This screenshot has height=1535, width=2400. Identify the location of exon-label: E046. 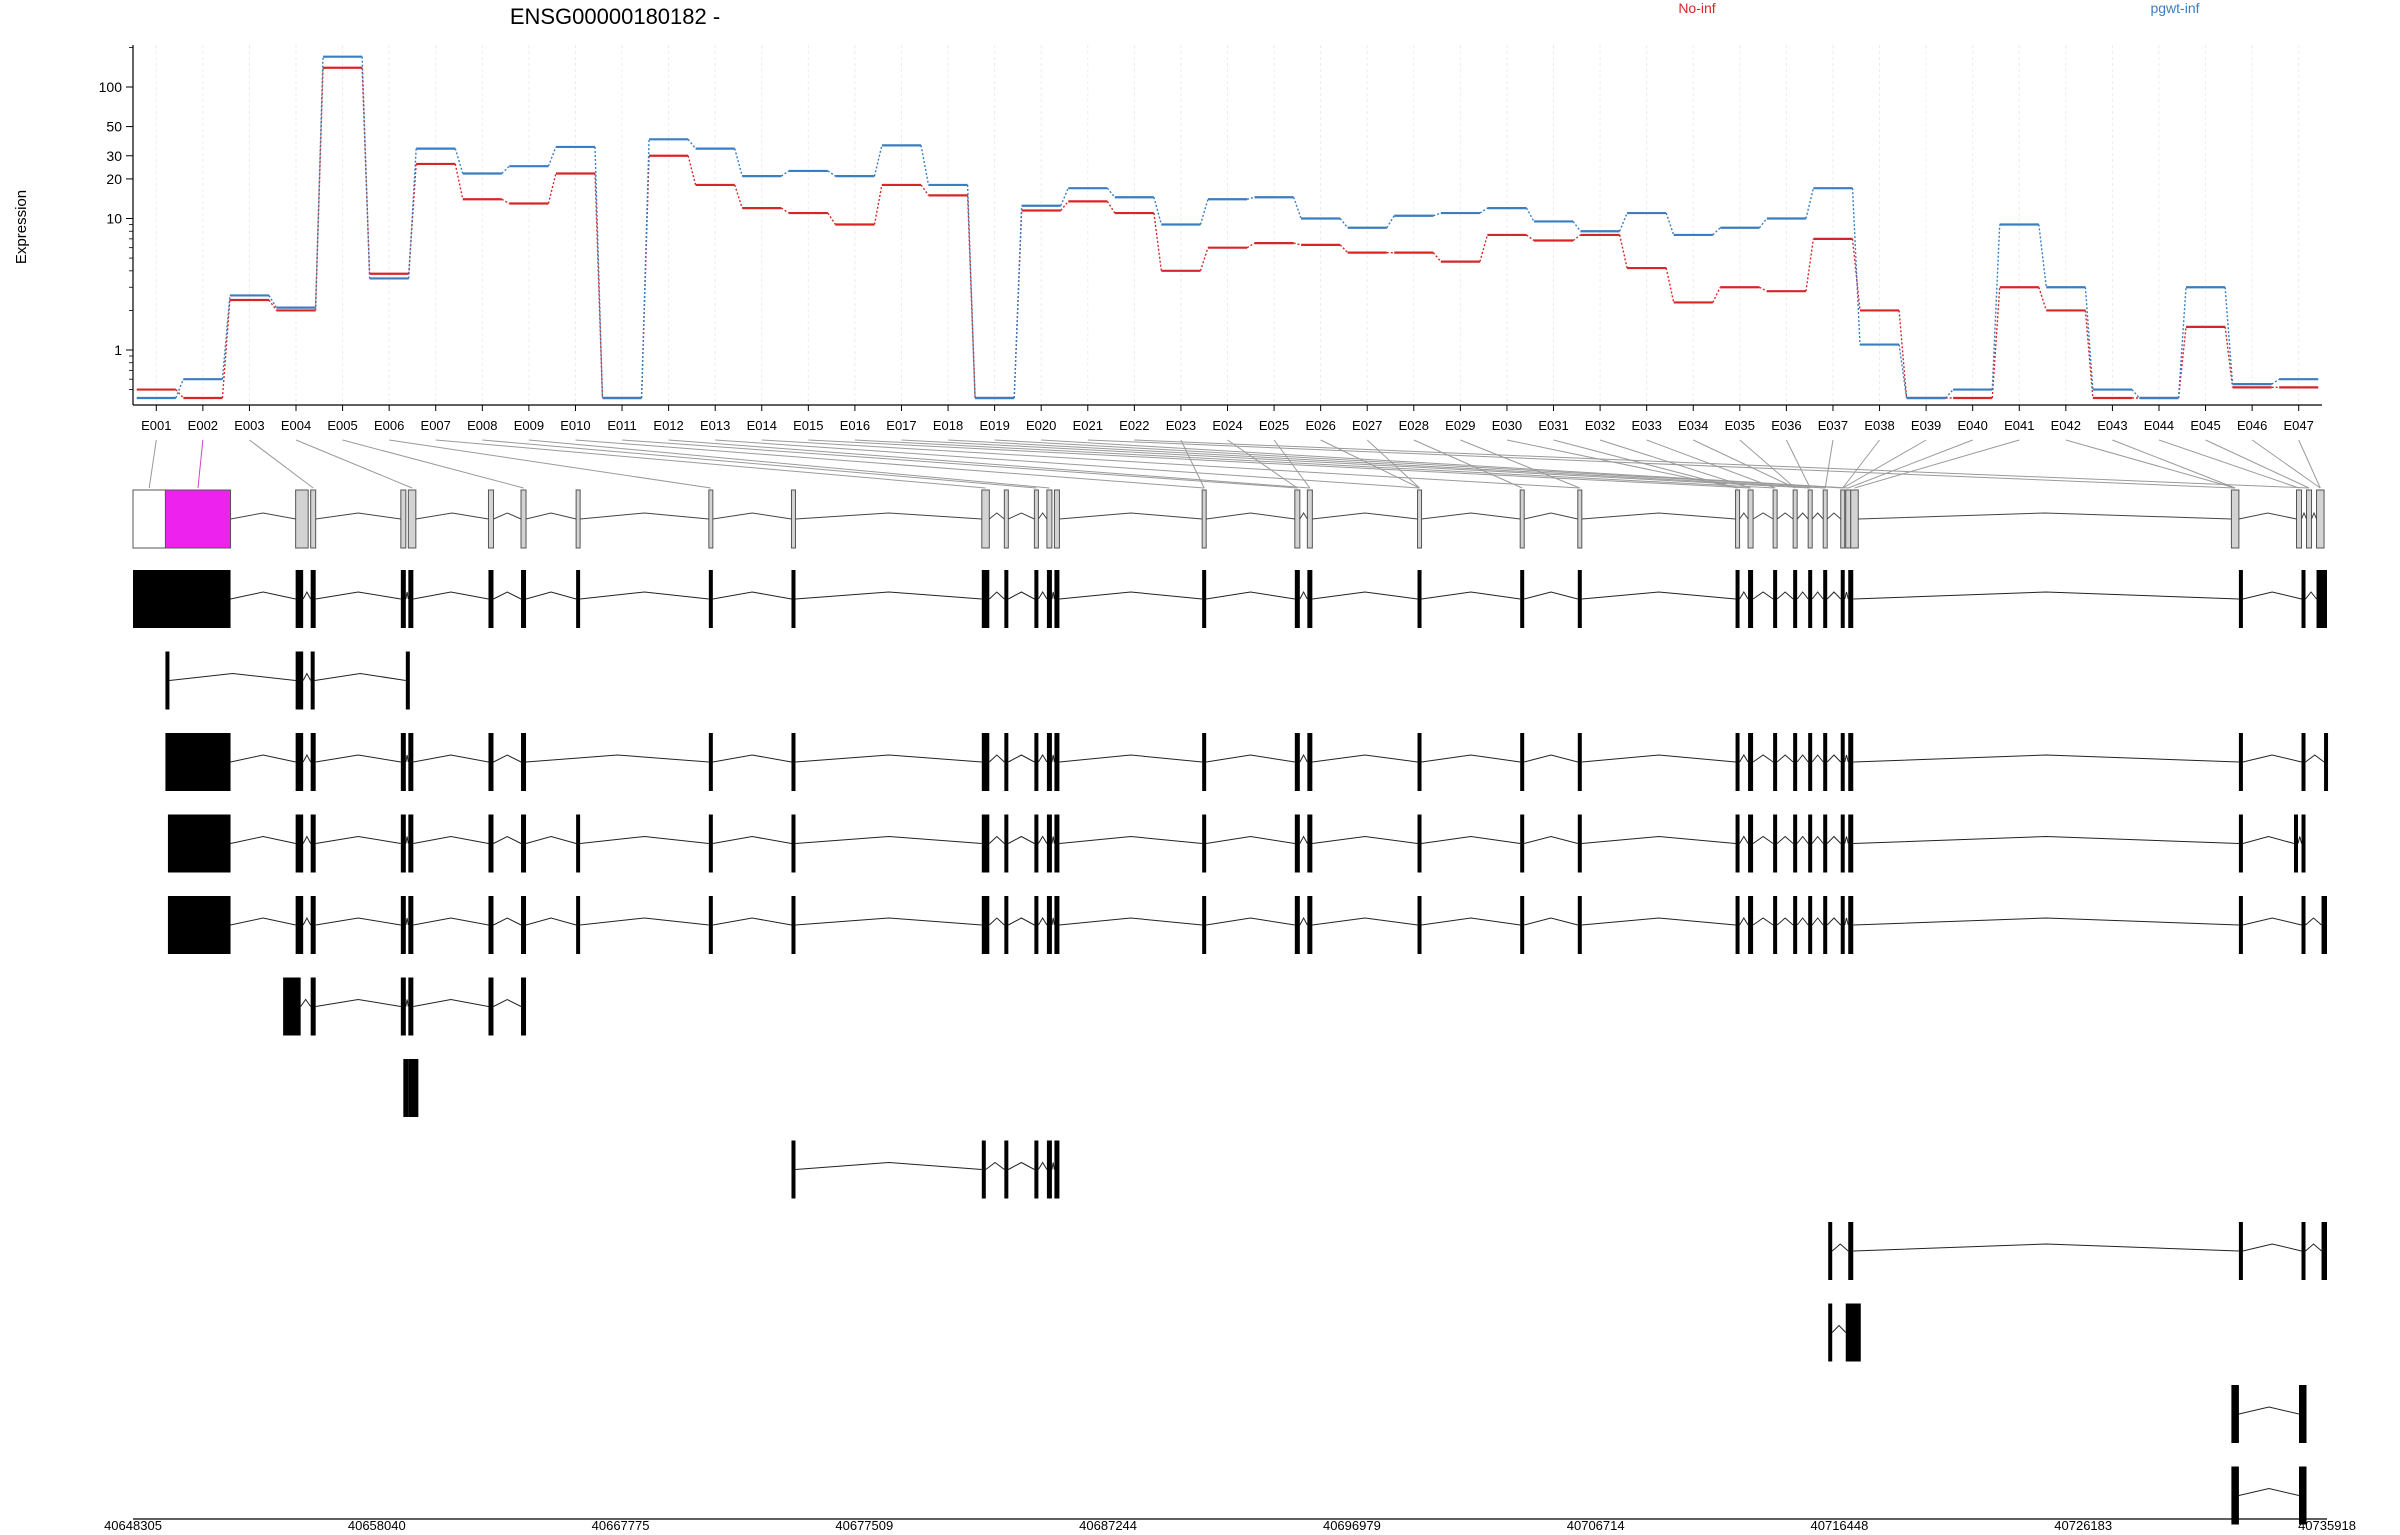
(2252, 425).